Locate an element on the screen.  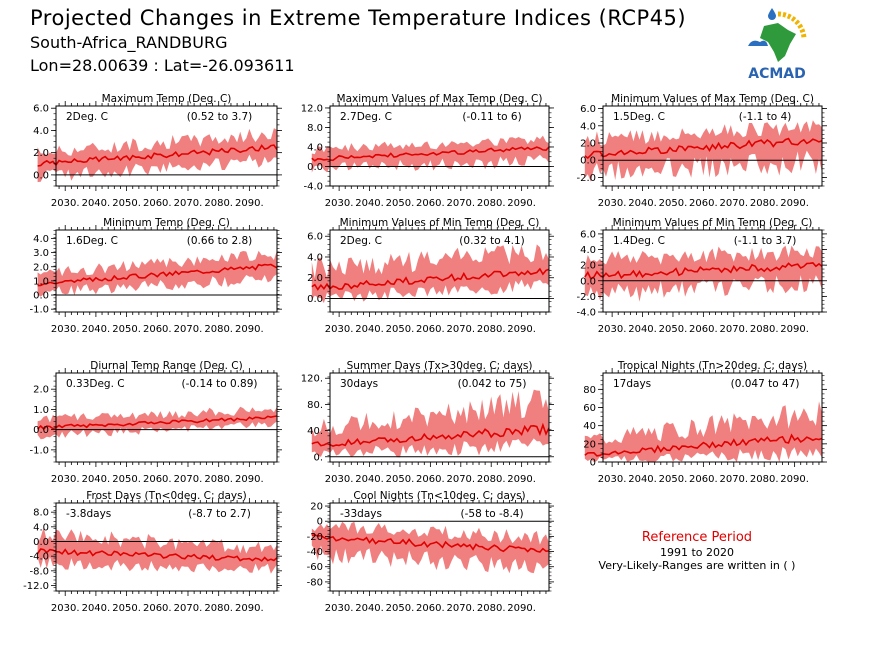
y-tick-label: 20 is located at coordinates (589, 444).